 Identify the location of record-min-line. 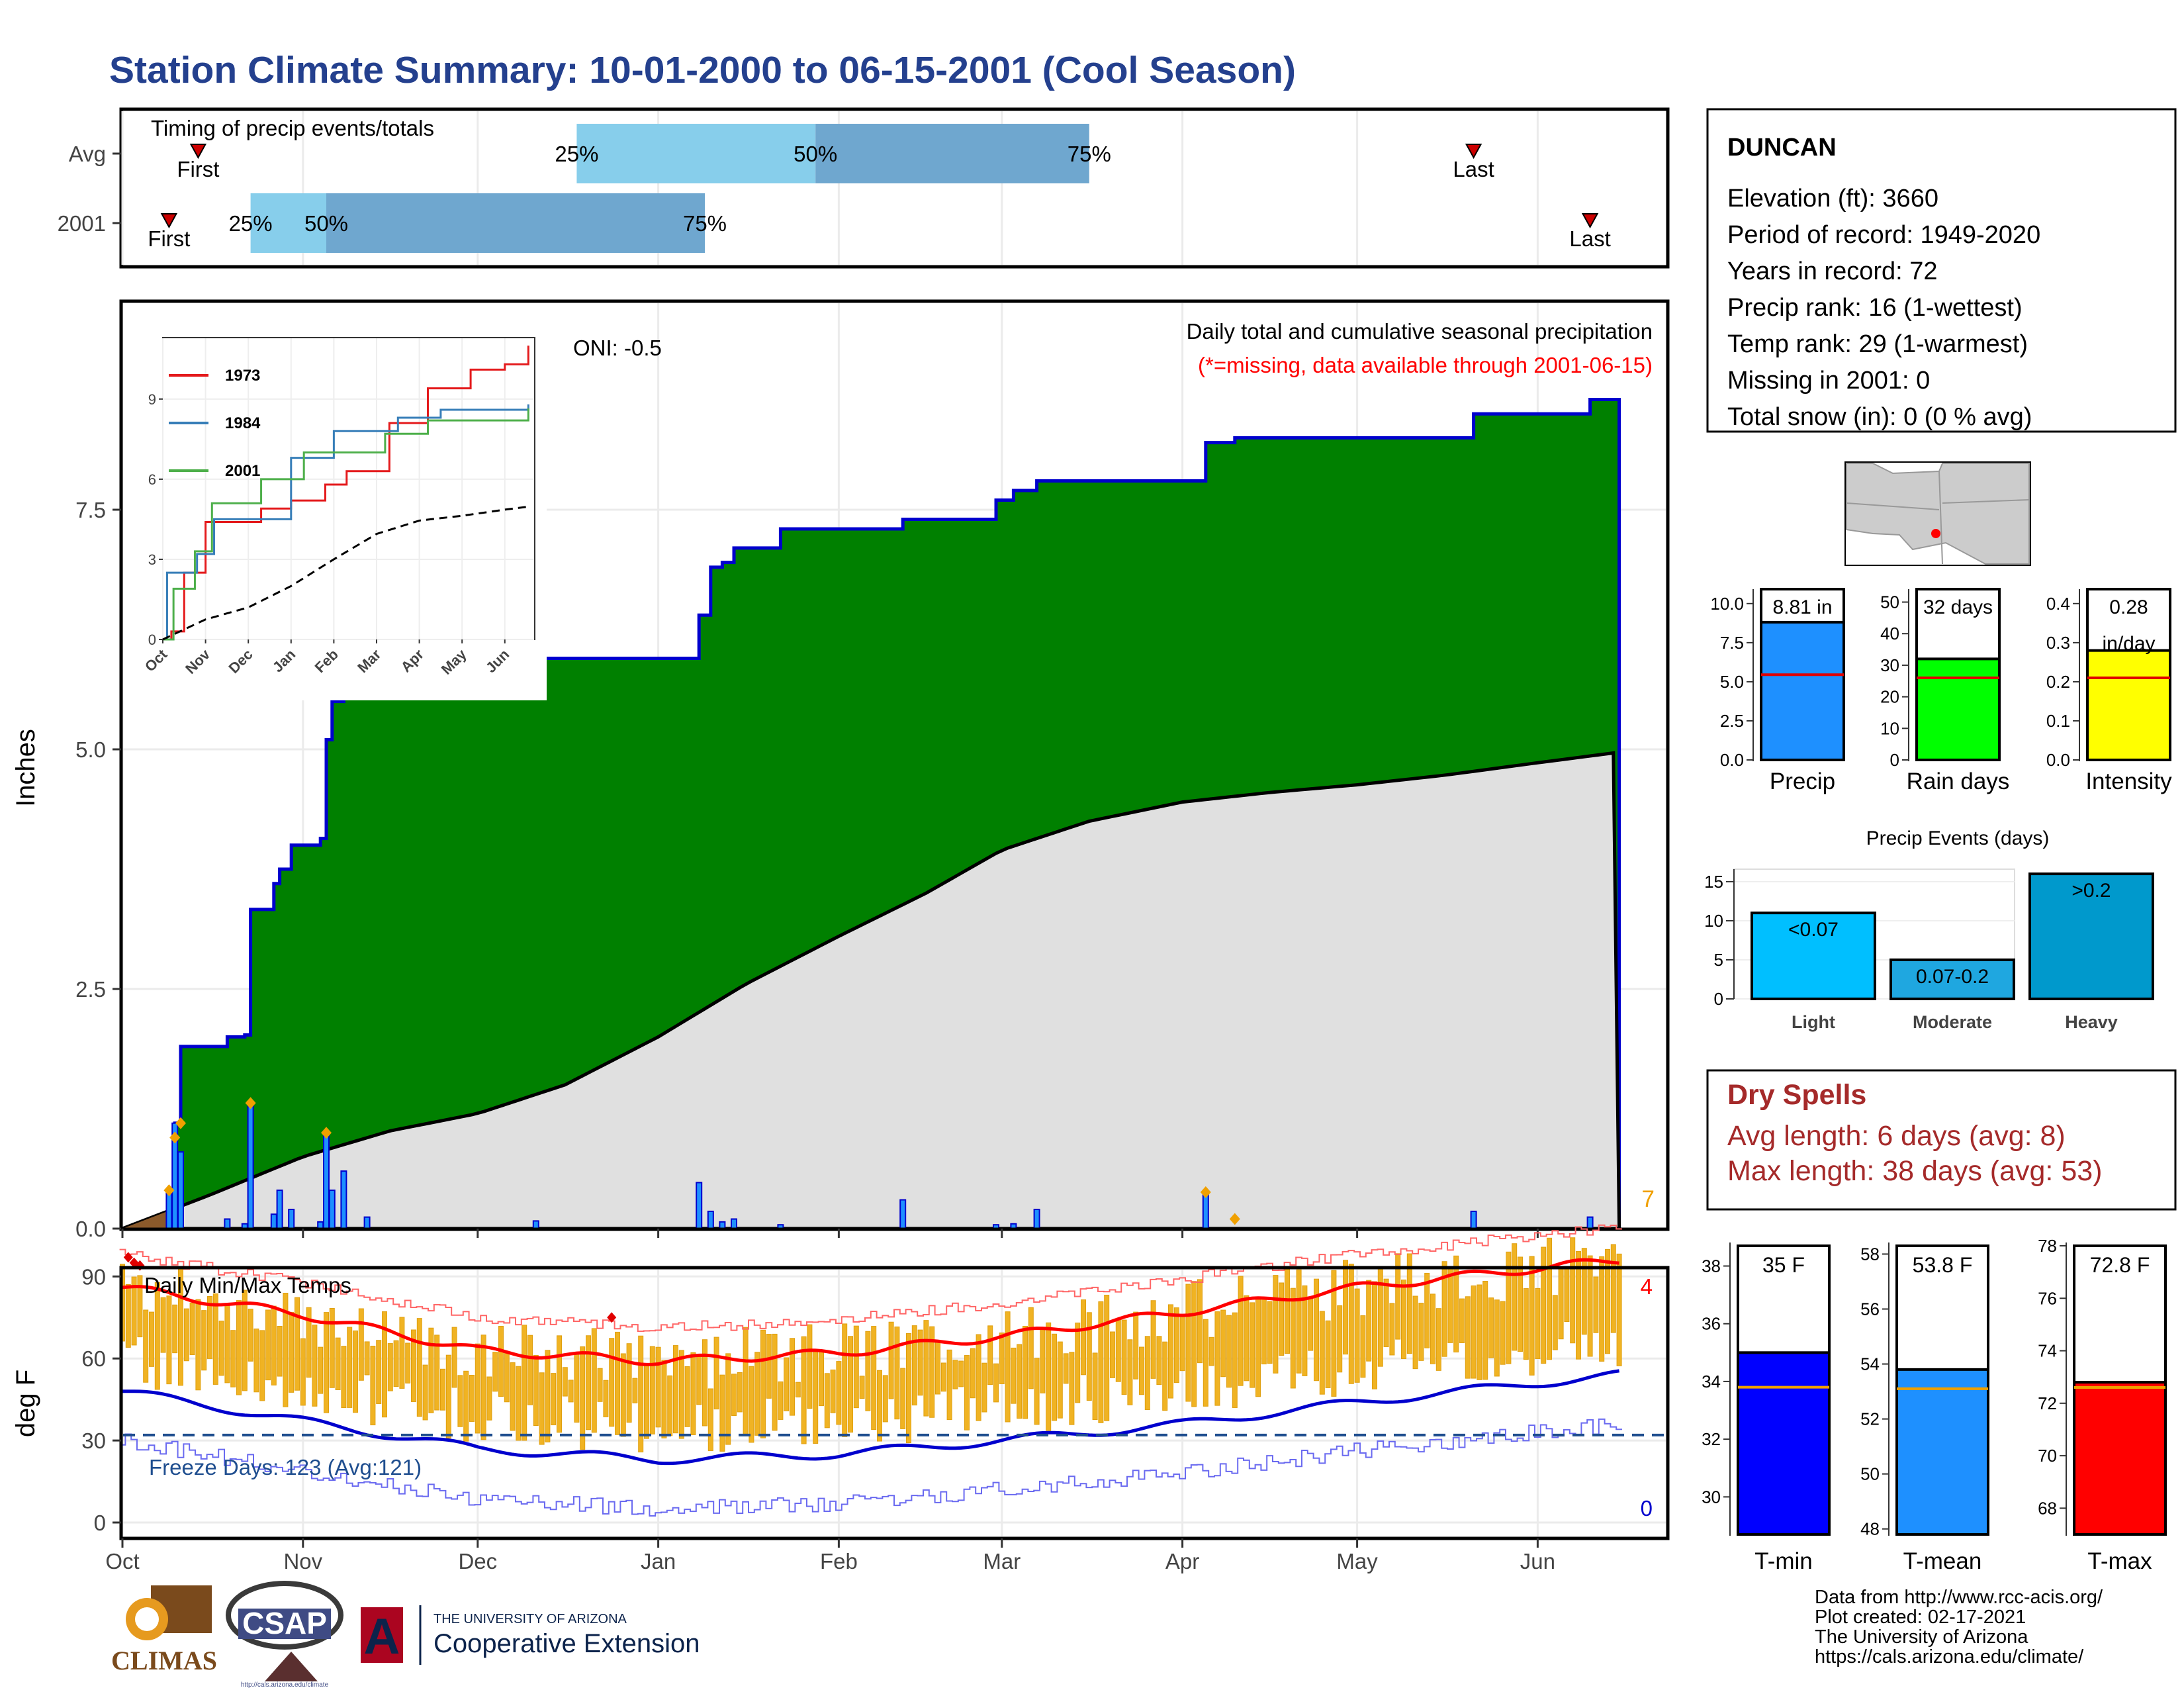
(870, 1467).